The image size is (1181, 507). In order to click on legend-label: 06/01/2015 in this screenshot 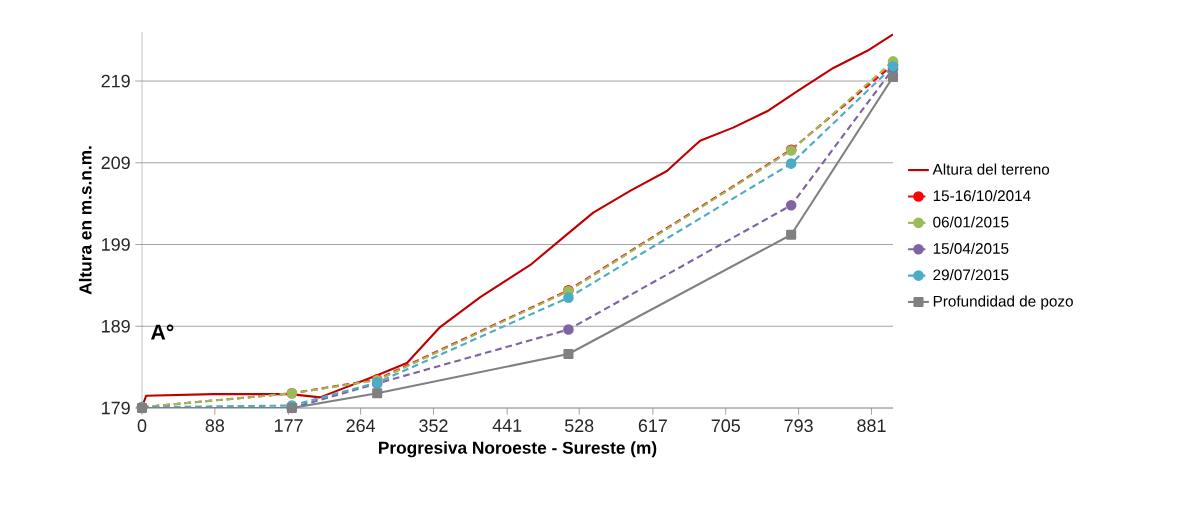, I will do `click(971, 222)`.